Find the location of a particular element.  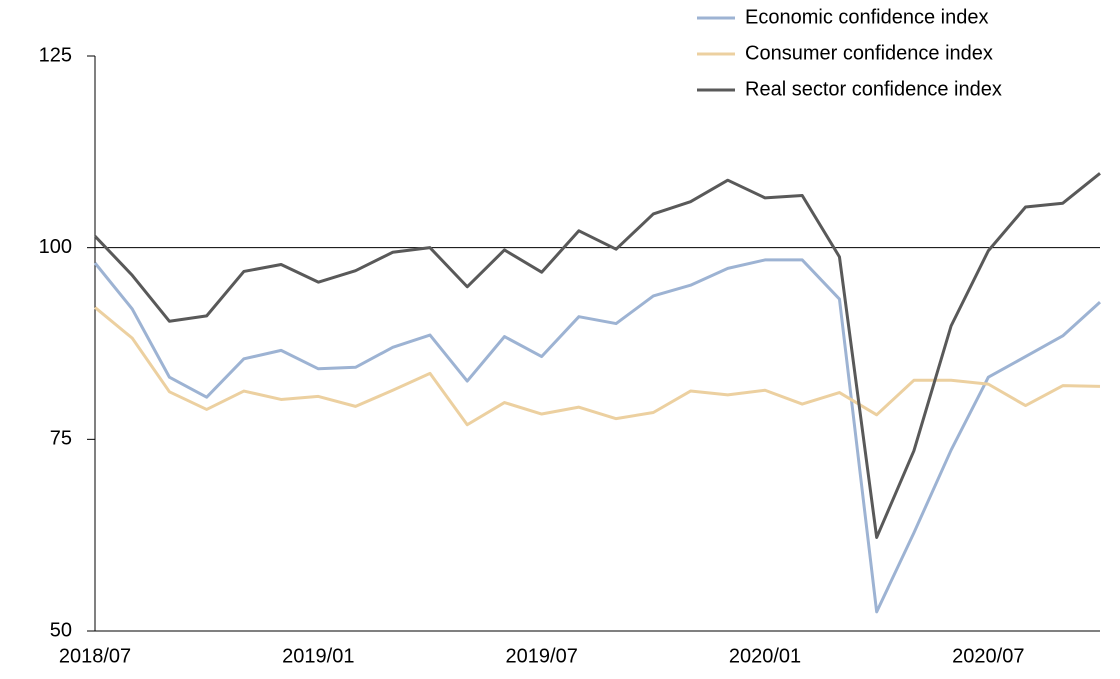

y-tick-label: 75 is located at coordinates (61, 439).